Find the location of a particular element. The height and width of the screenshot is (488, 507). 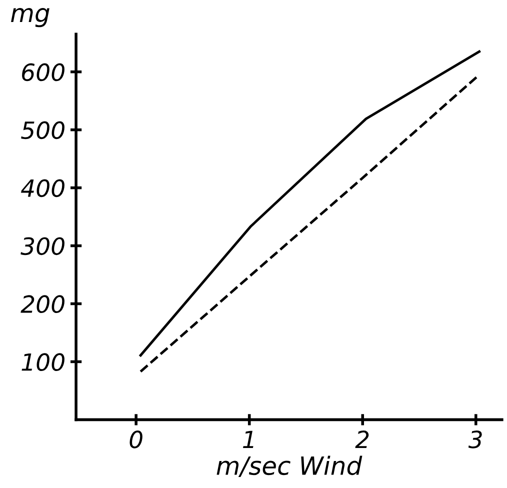

x-tick-label: 3 is located at coordinates (475, 439).